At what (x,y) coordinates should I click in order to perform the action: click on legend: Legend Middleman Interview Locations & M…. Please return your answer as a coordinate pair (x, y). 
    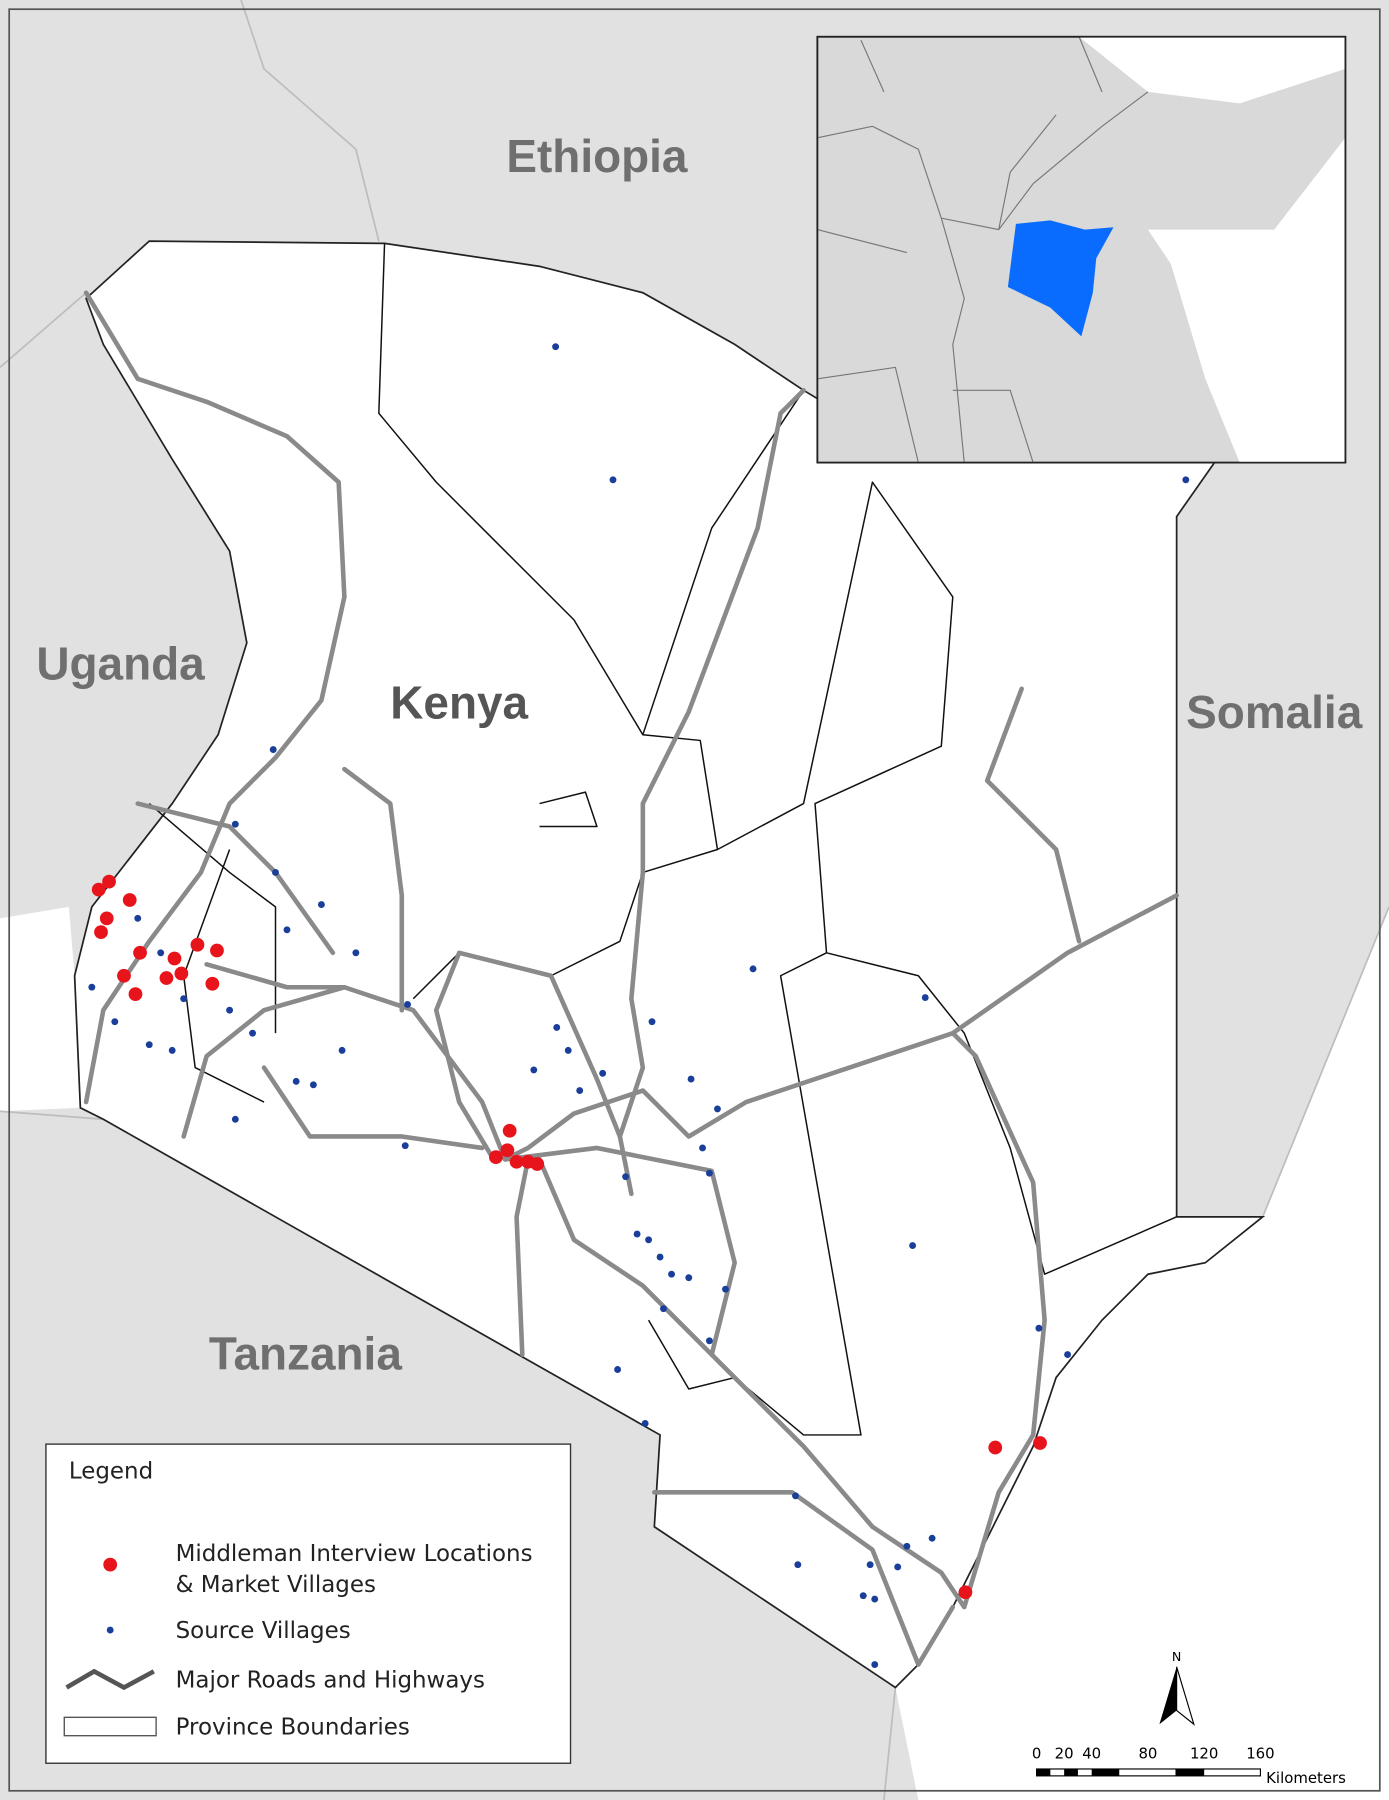
    Looking at the image, I should click on (308, 1603).